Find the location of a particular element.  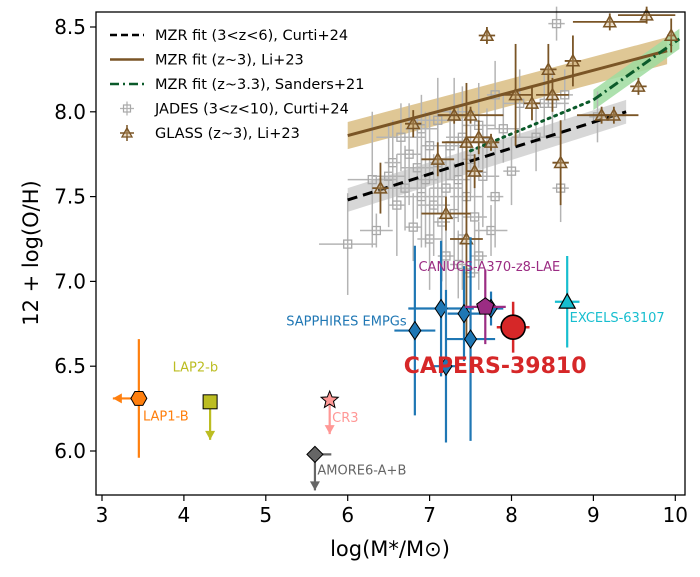

x-tick-label: 3 is located at coordinates (102, 515).